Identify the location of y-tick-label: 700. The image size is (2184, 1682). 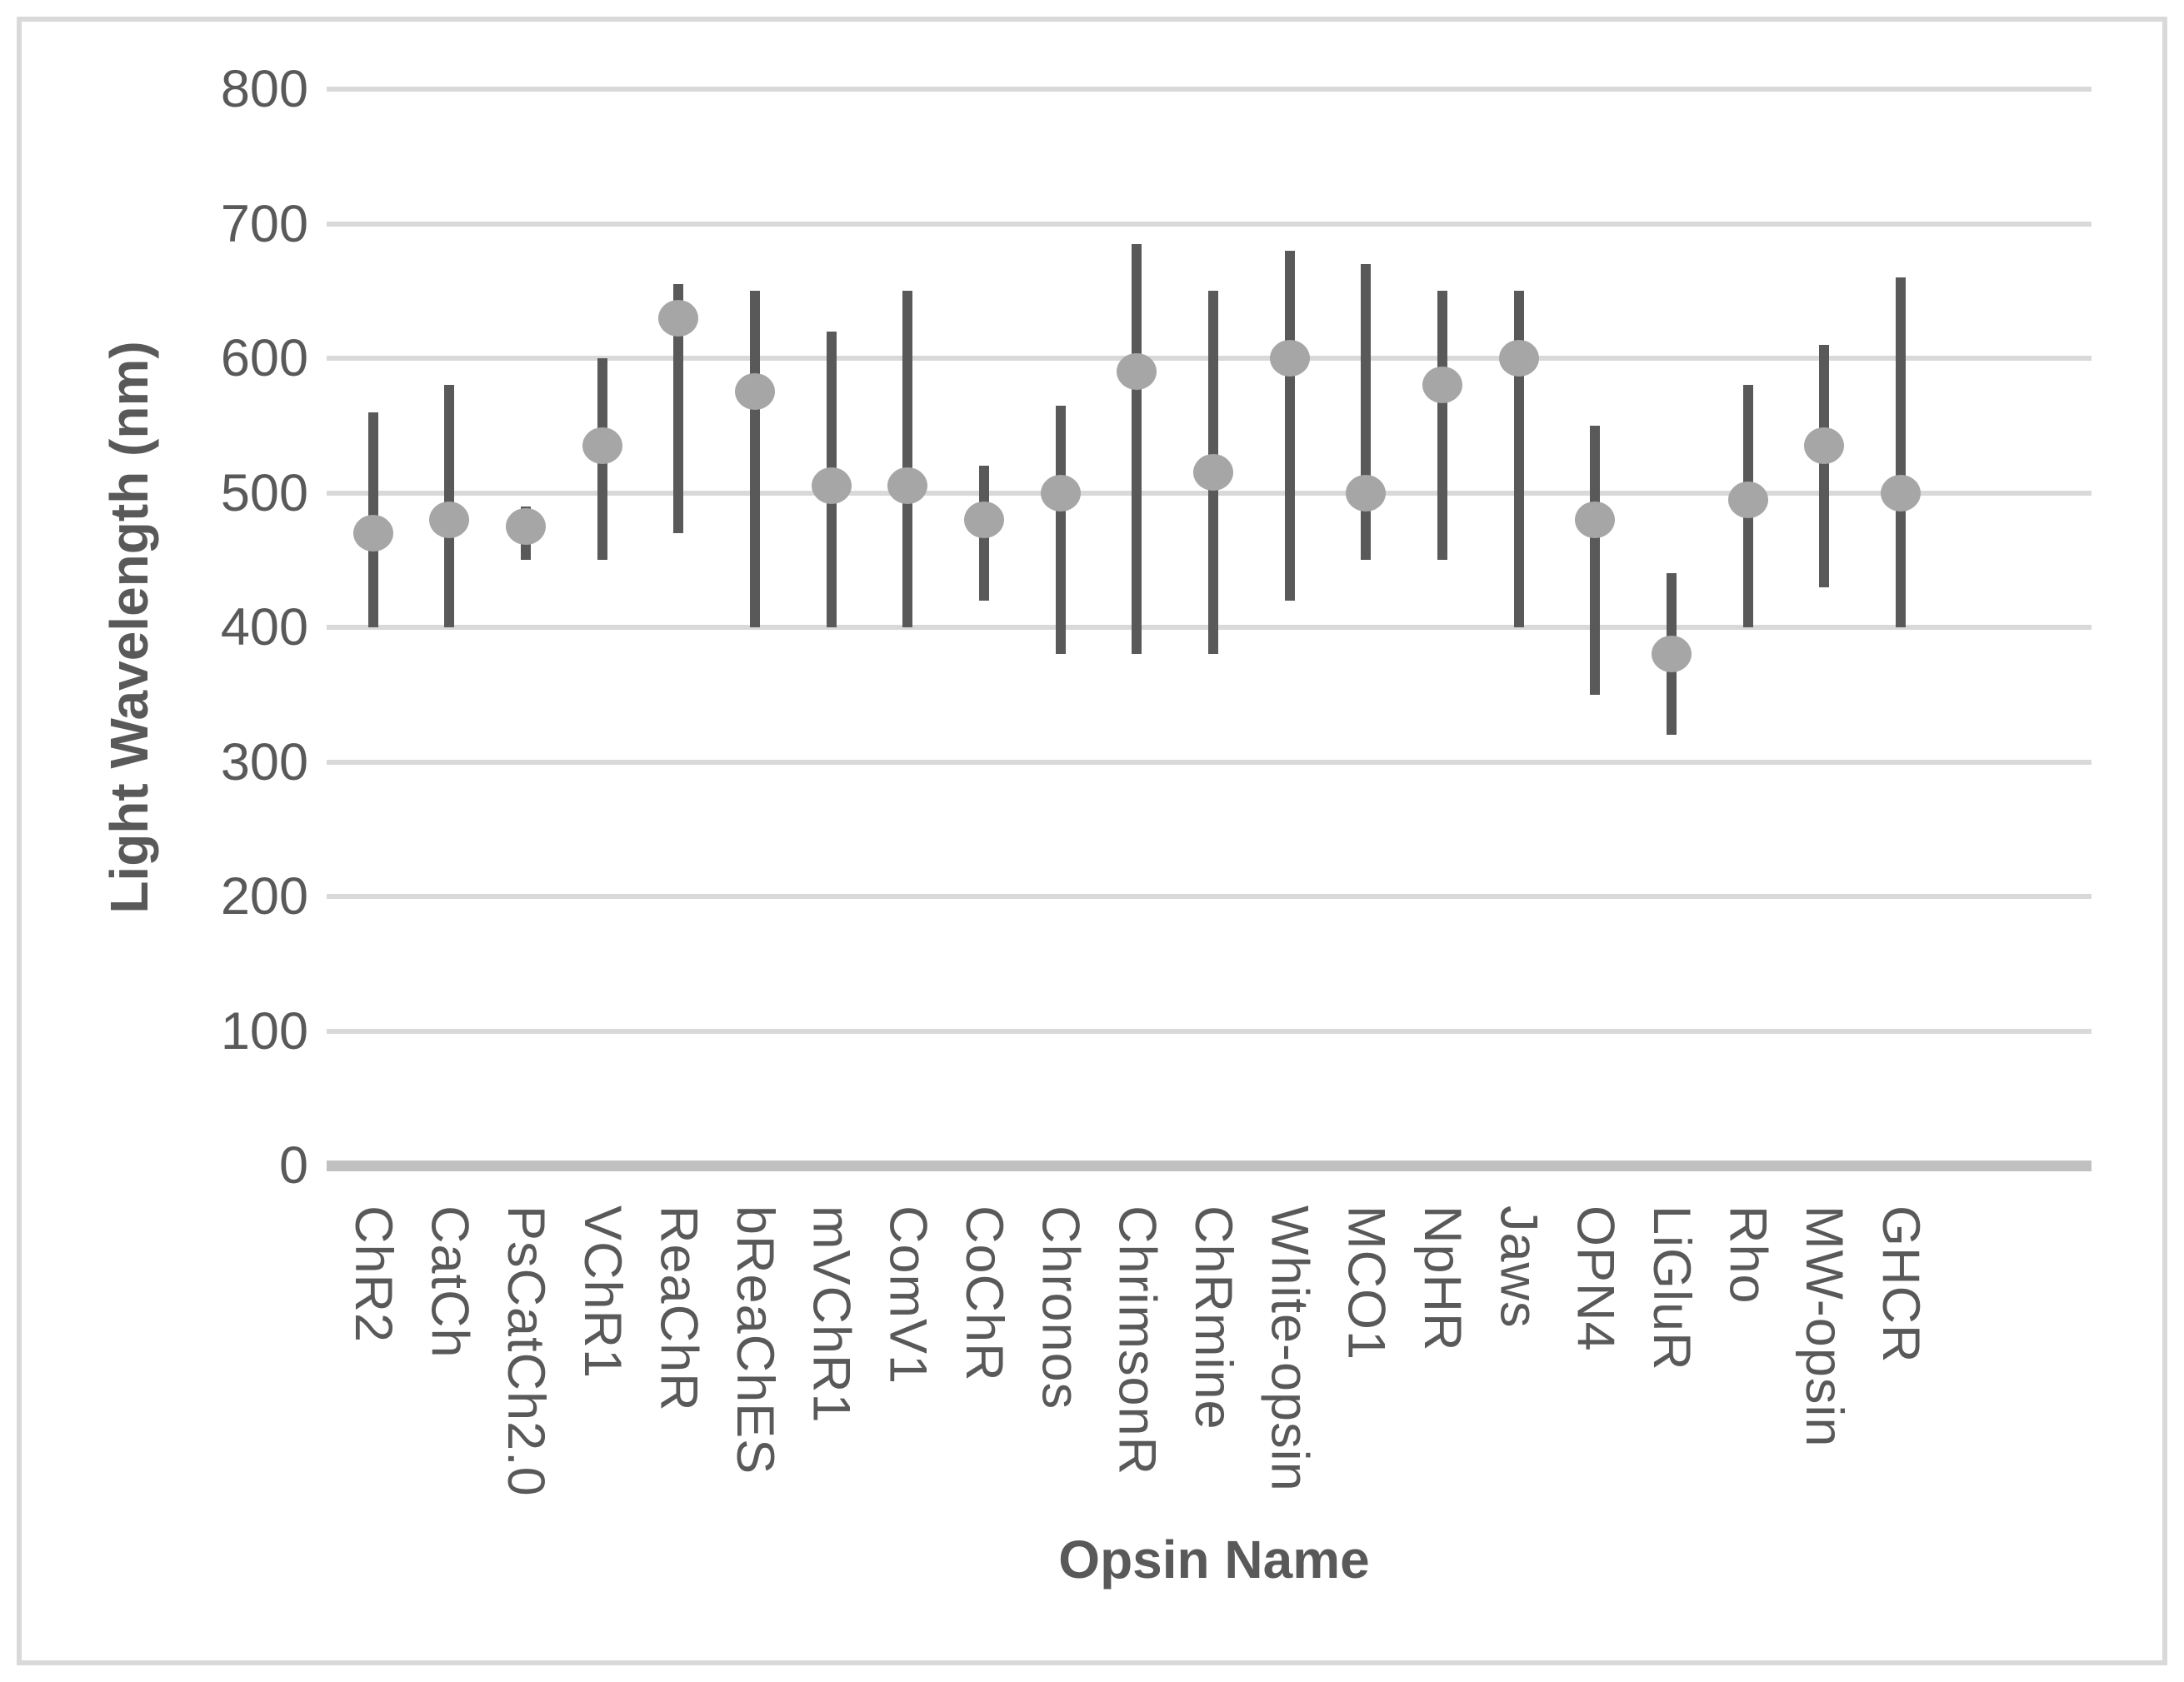
(264, 224).